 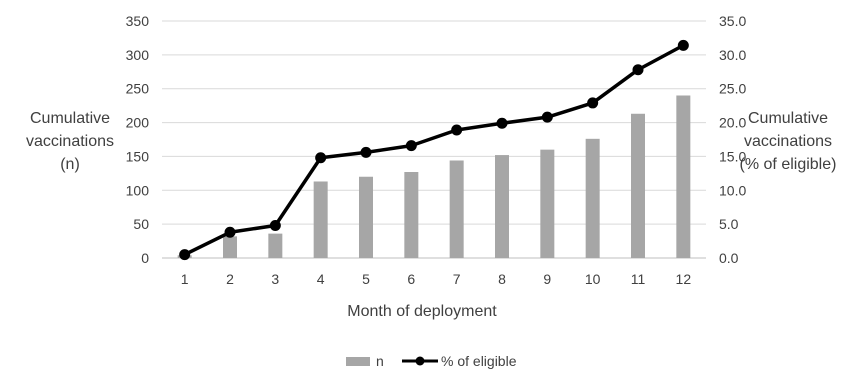 What do you see at coordinates (788, 164) in the screenshot?
I see `right-axis-title-line-3: (% of eligible)` at bounding box center [788, 164].